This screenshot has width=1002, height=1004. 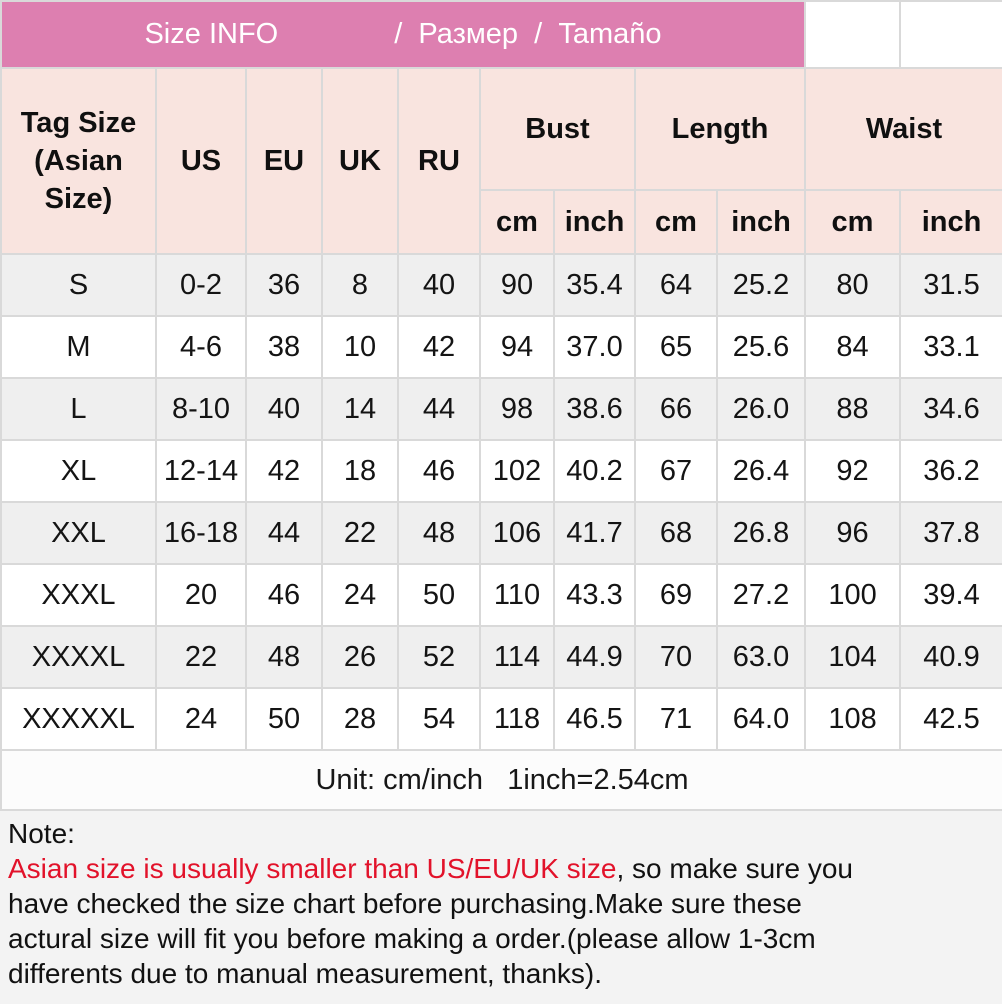 I want to click on unit-note-row: Unit: cm/inch 1inch=2.54cm, so click(x=501, y=780).